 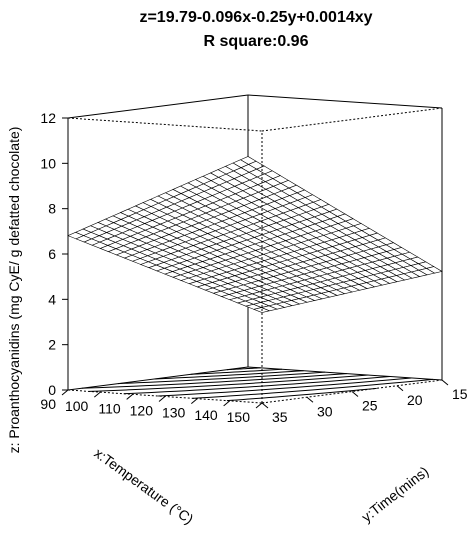 I want to click on y-axis-label: y:Time(mins), so click(x=394, y=494).